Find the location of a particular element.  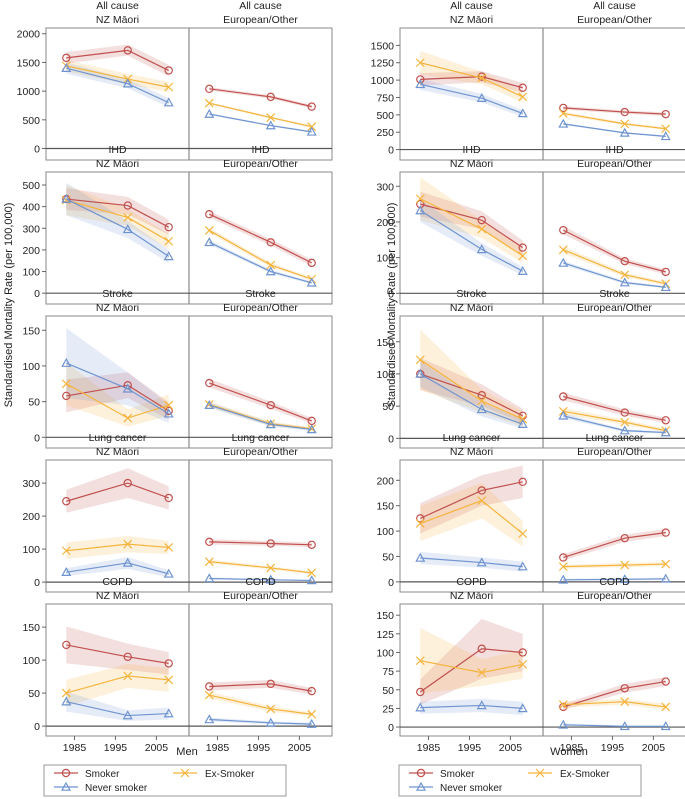

panel-nz-m-ori: IHD NZ Māori is located at coordinates (117, 219).